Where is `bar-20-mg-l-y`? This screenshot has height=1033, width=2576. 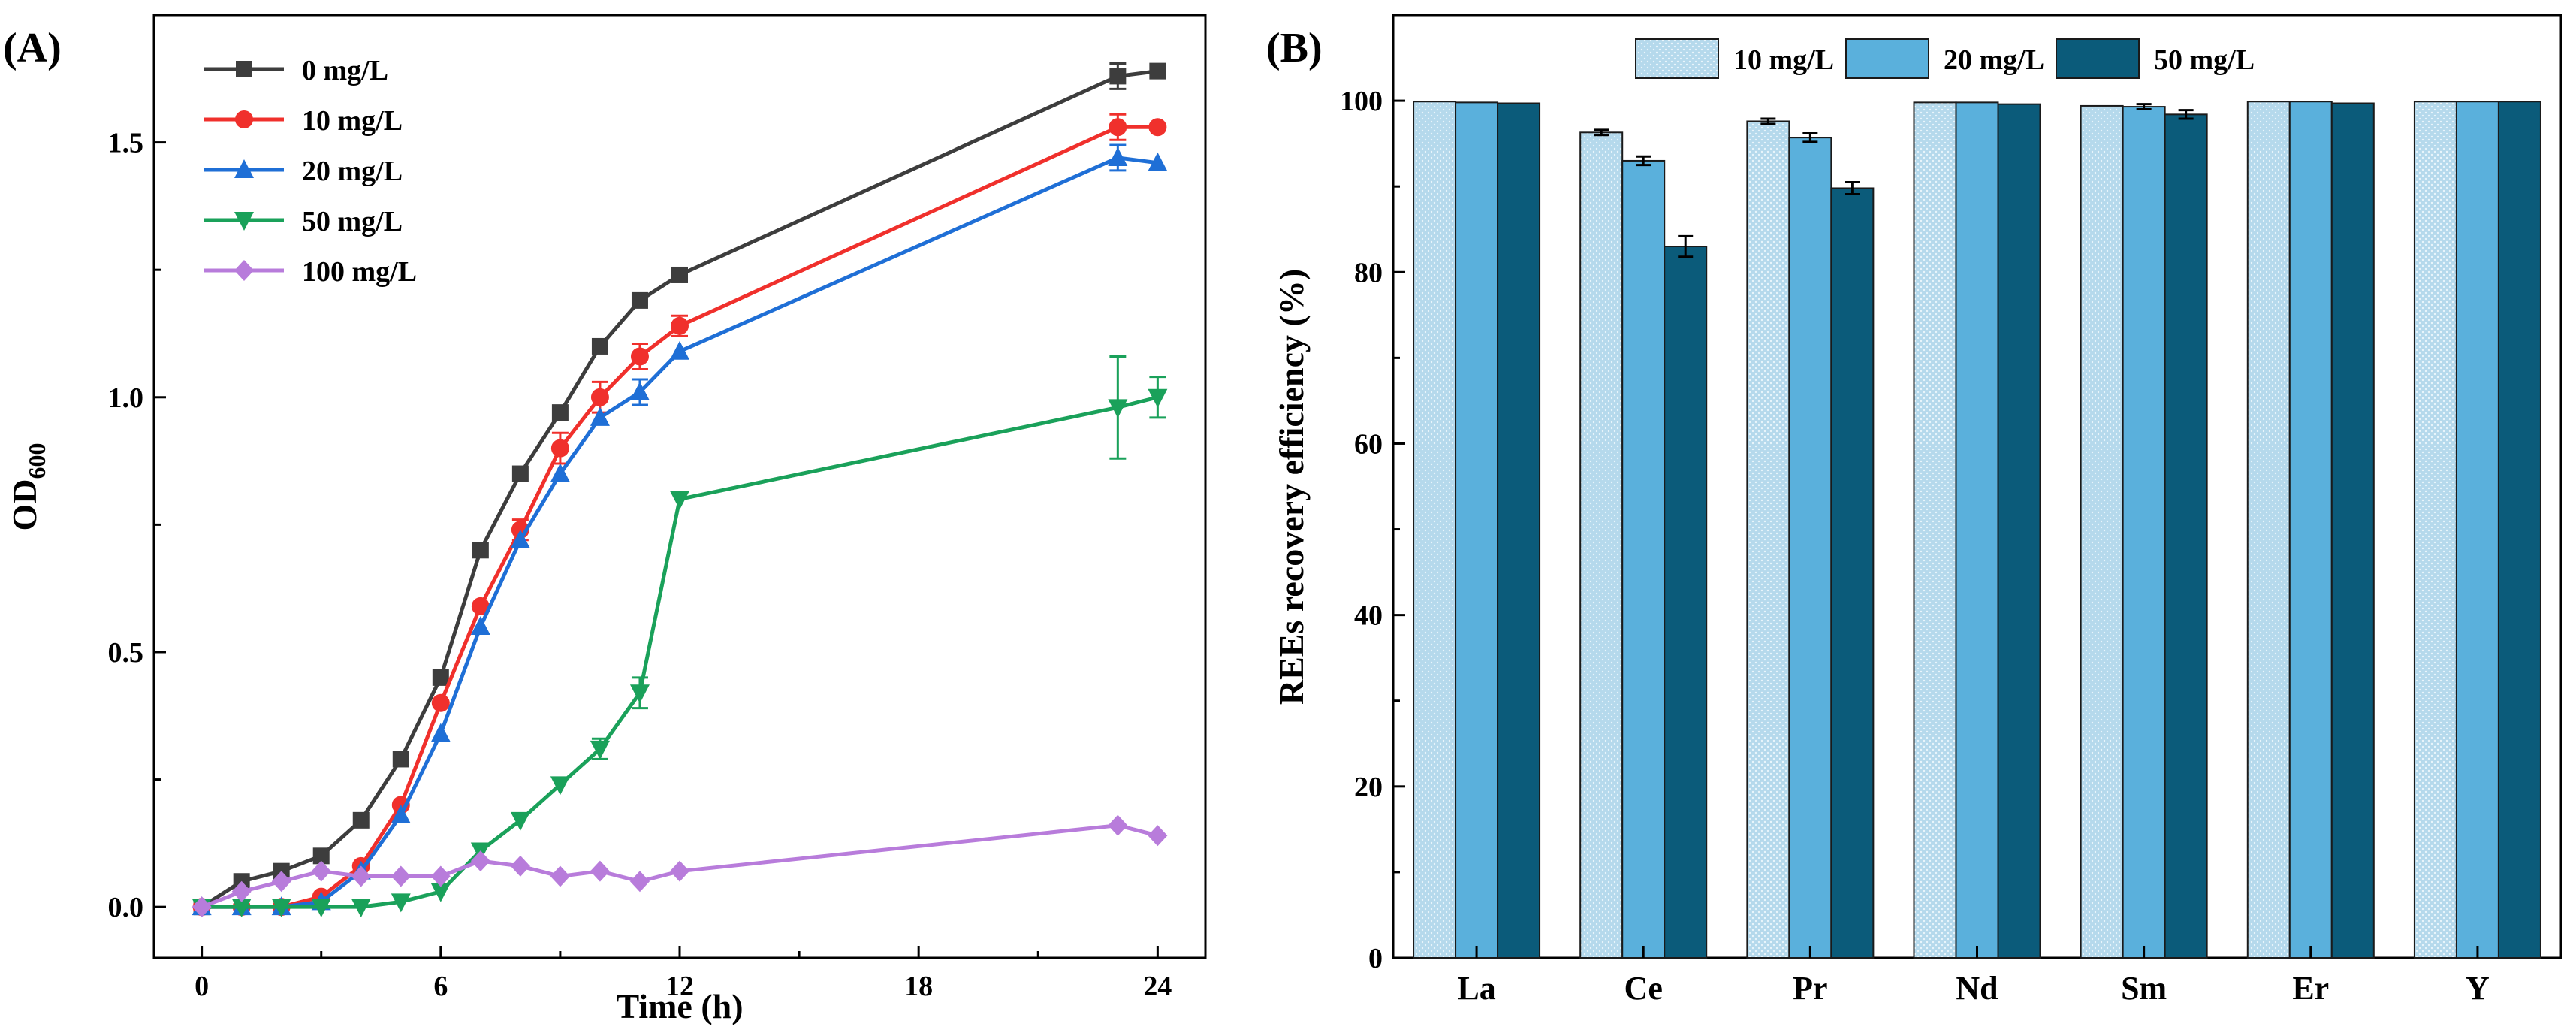
bar-20-mg-l-y is located at coordinates (2477, 530).